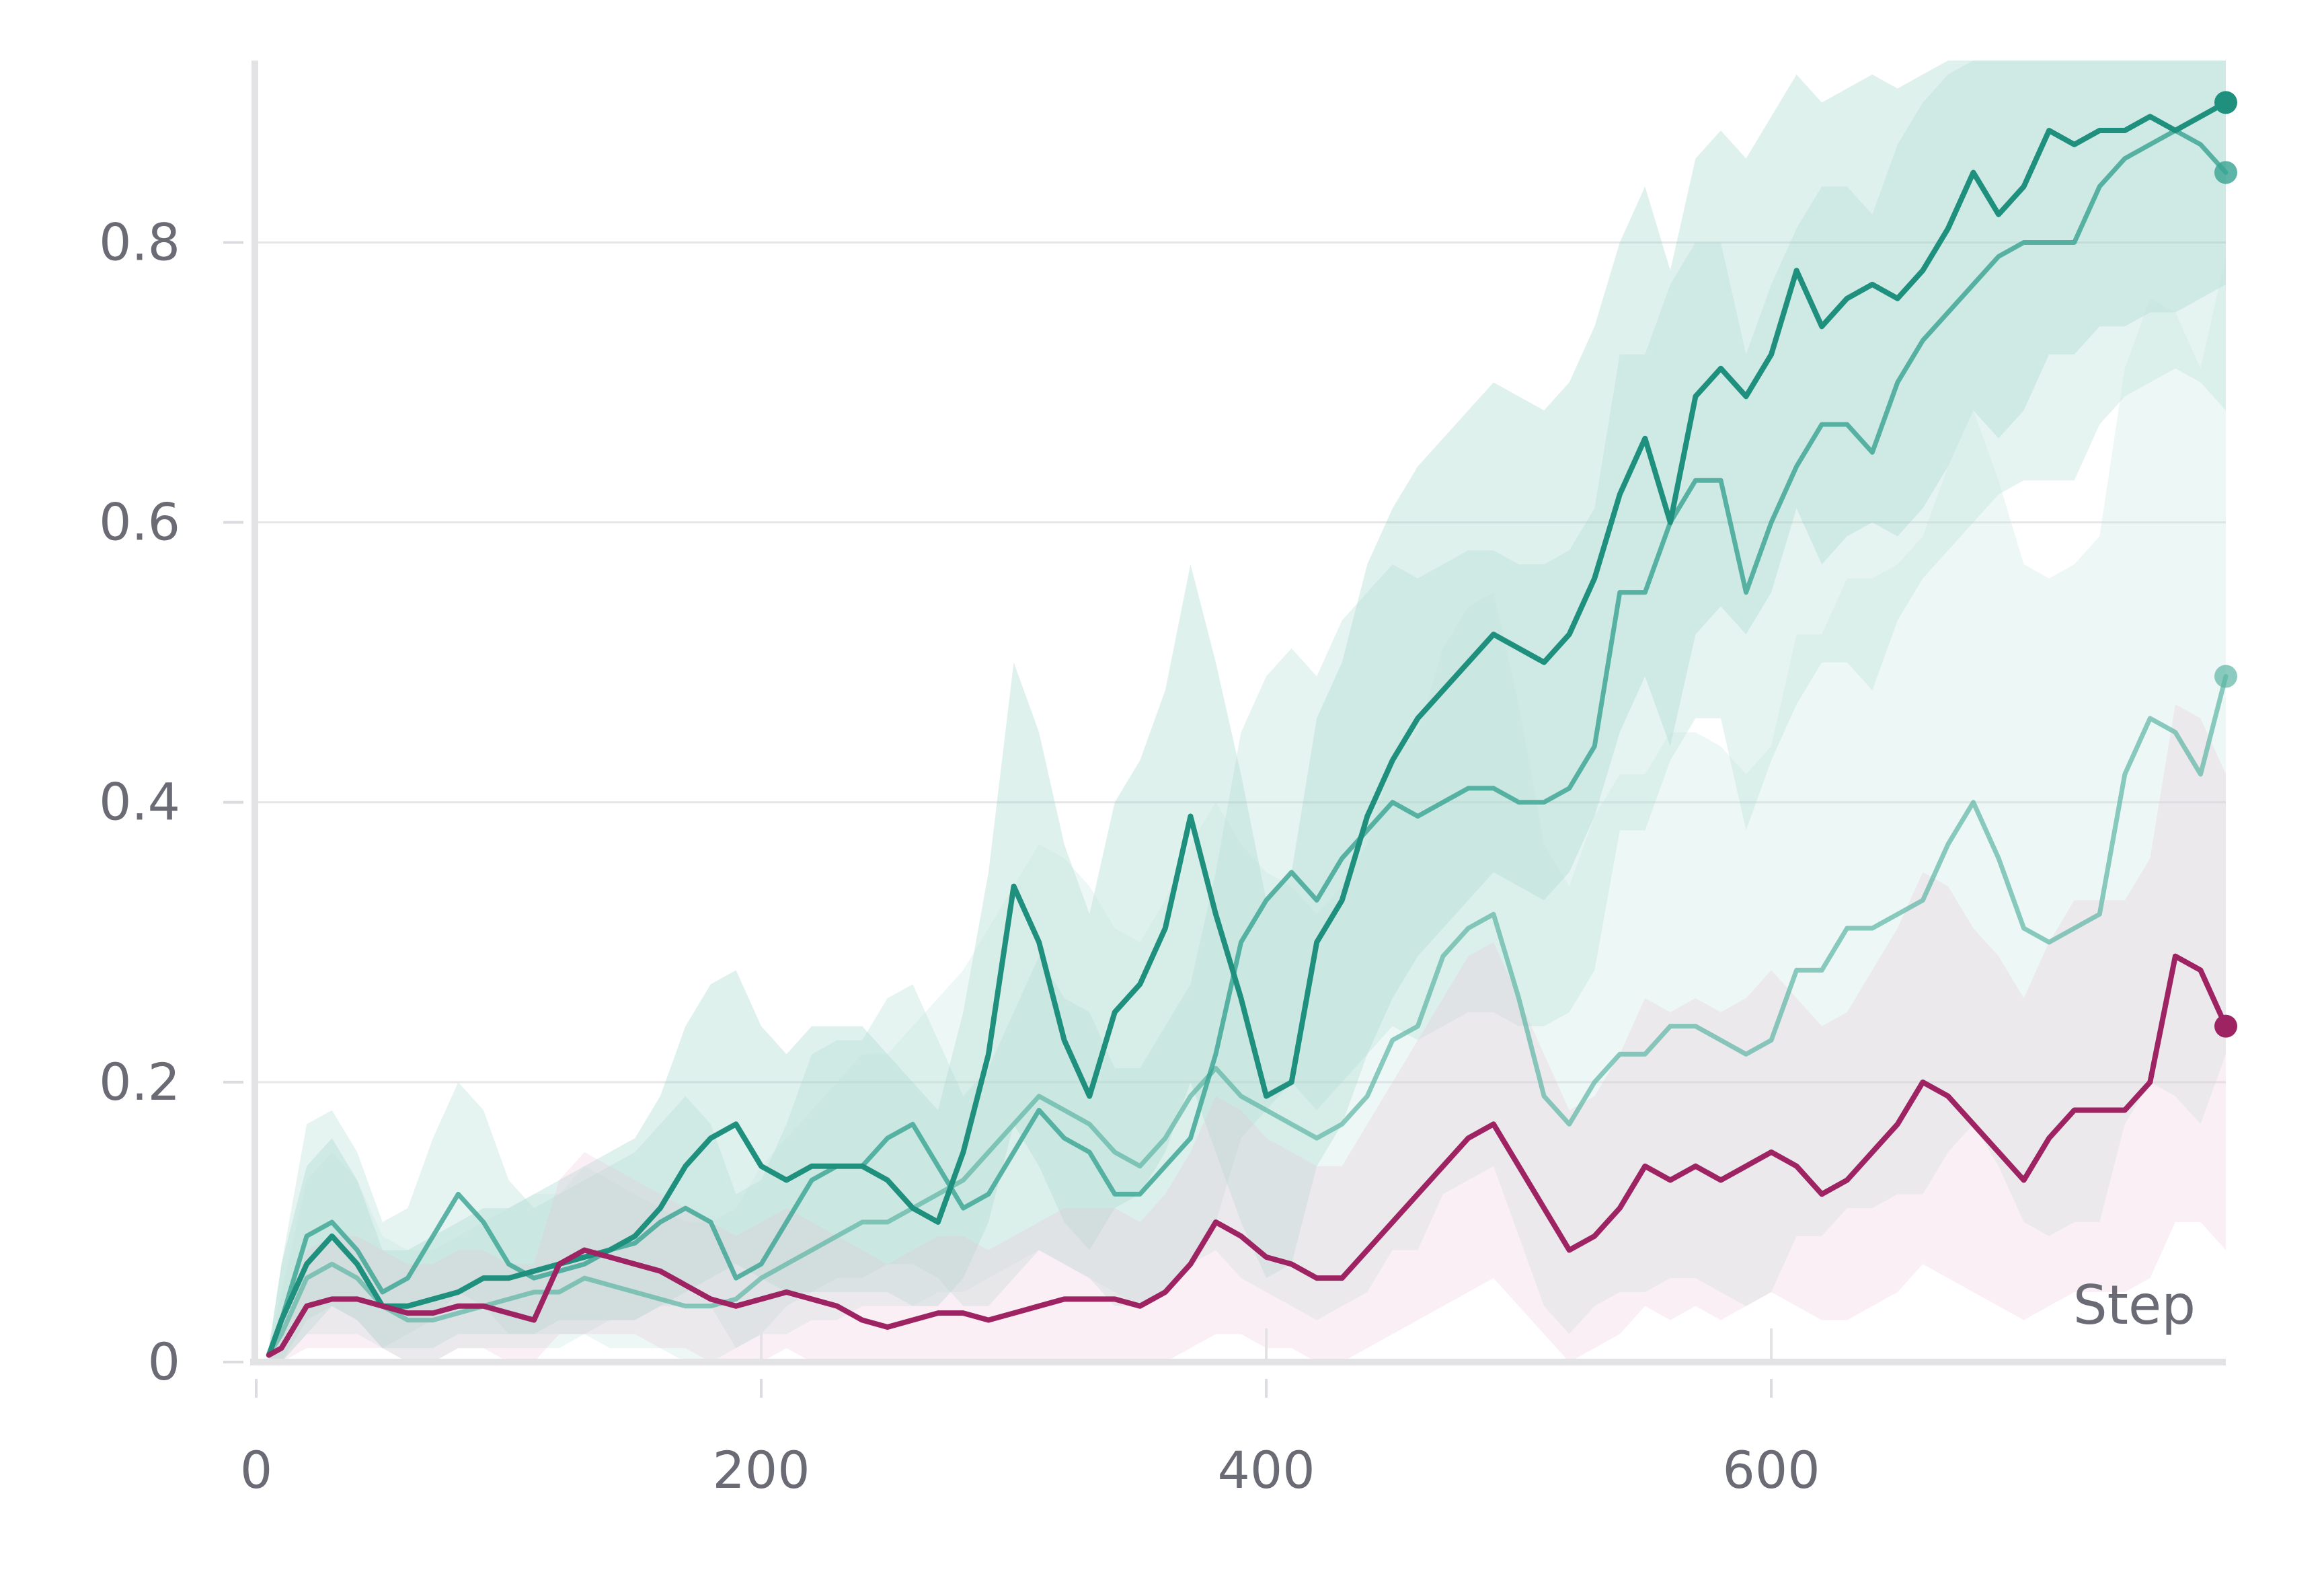  I want to click on x-tick-label: 0, so click(256, 1470).